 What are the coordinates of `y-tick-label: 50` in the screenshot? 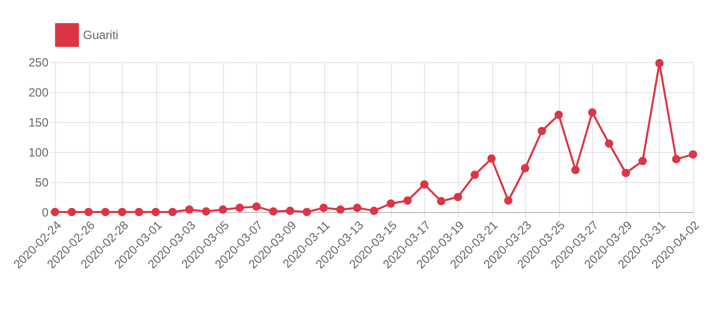 It's located at (42, 183).